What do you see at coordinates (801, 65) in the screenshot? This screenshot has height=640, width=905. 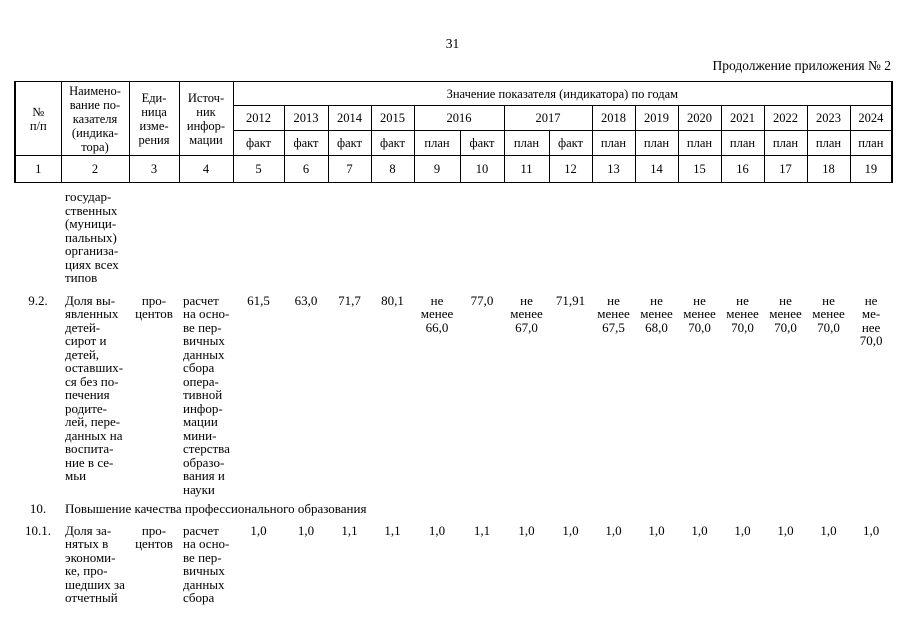 I see `appendix-continuation-label: Продолжение приложения № 2` at bounding box center [801, 65].